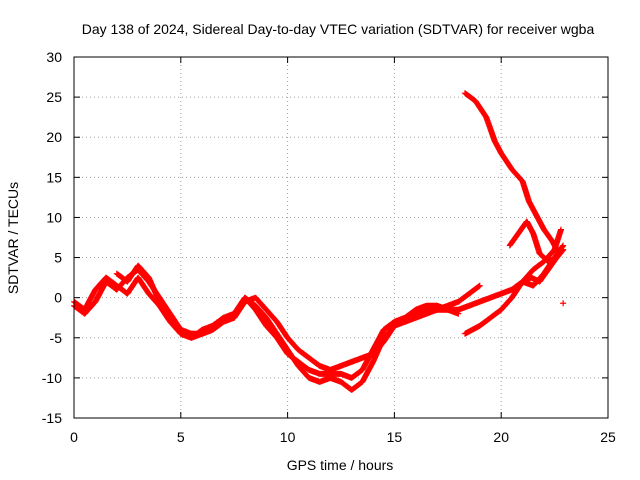 The width and height of the screenshot is (640, 480). What do you see at coordinates (395, 437) in the screenshot?
I see `x-tick-label: 15` at bounding box center [395, 437].